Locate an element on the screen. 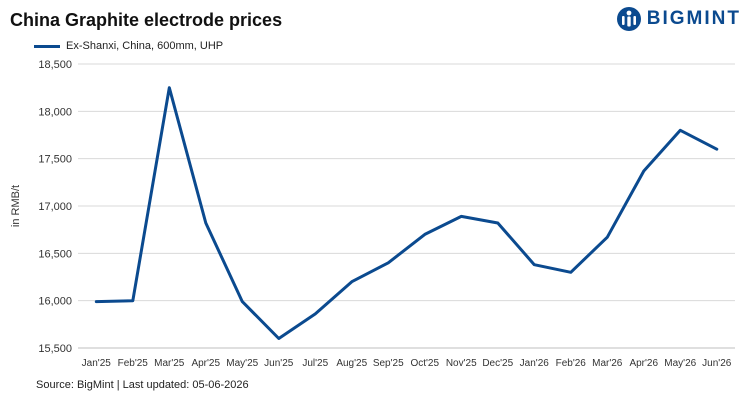 The width and height of the screenshot is (751, 400). x-tick-label: Jan'26 is located at coordinates (535, 363).